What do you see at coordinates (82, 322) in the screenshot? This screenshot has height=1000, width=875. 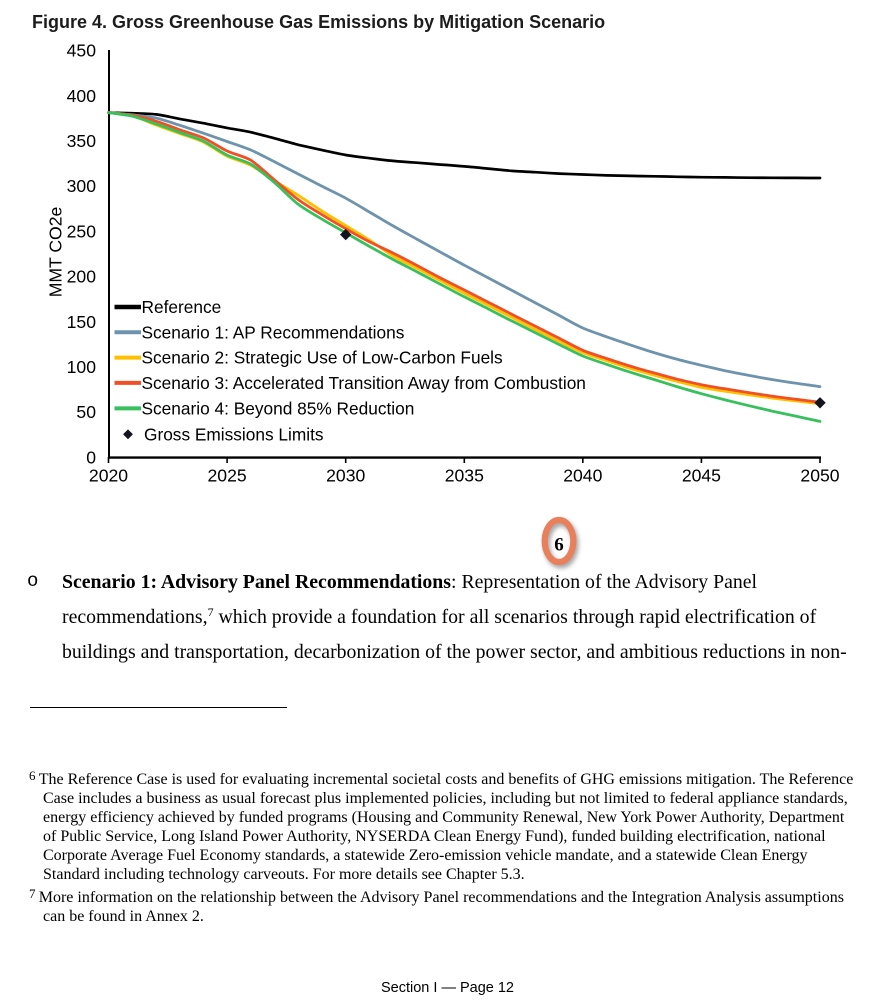 I see `svg-text: 150` at bounding box center [82, 322].